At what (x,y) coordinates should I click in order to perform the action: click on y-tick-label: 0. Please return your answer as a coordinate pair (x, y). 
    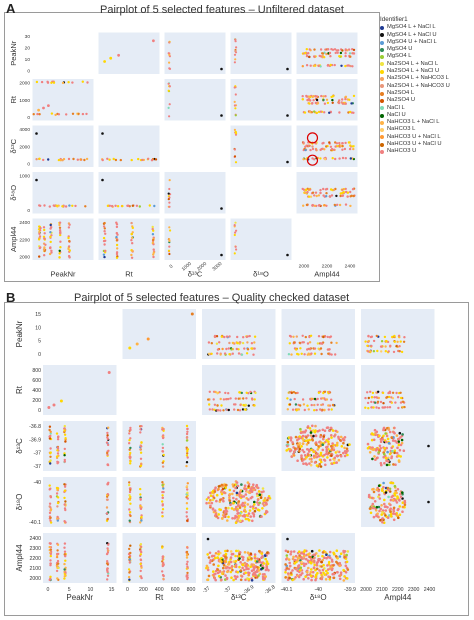
    Looking at the image, I should click on (39, 355).